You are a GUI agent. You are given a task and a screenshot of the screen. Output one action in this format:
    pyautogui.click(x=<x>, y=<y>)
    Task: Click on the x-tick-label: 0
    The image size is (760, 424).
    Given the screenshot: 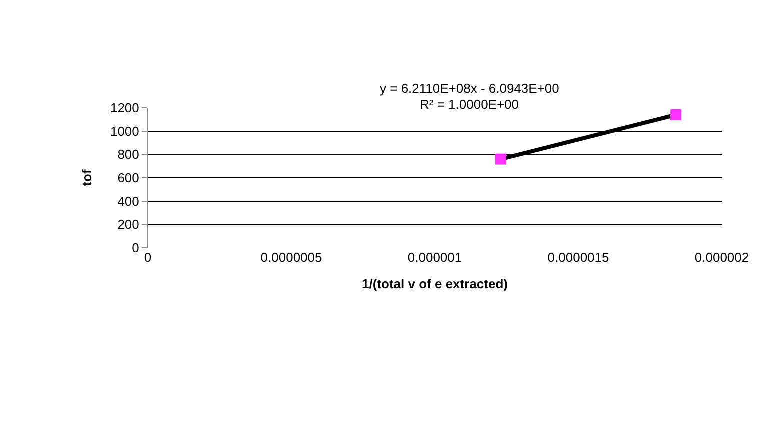 What is the action you would take?
    pyautogui.click(x=148, y=257)
    